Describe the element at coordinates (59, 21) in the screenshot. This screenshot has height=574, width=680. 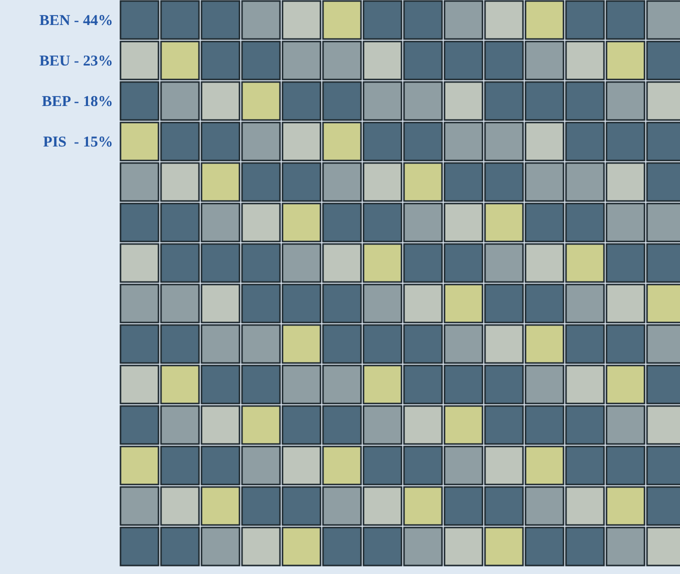
I see `category-label: BEN -` at that location.